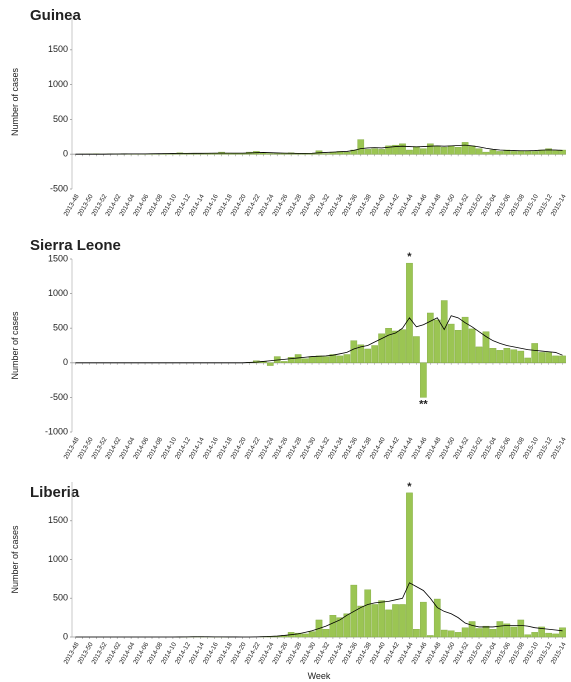 Image resolution: width=571 pixels, height=682 pixels. What do you see at coordinates (319, 676) in the screenshot?
I see `x-axis-label: Week` at bounding box center [319, 676].